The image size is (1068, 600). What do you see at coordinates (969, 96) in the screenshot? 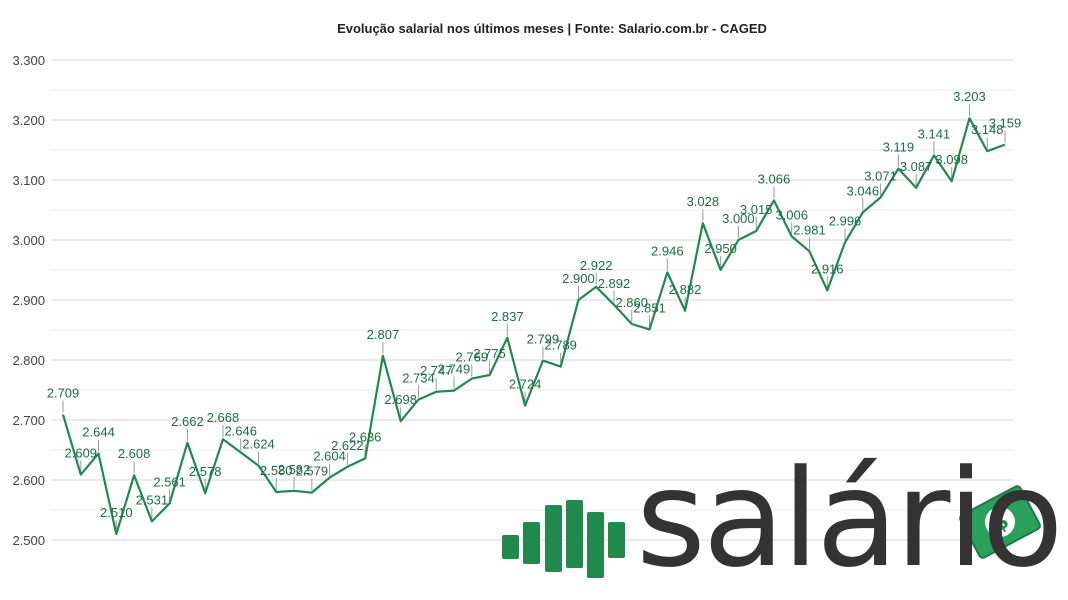
I see `data-label: 3.203` at bounding box center [969, 96].